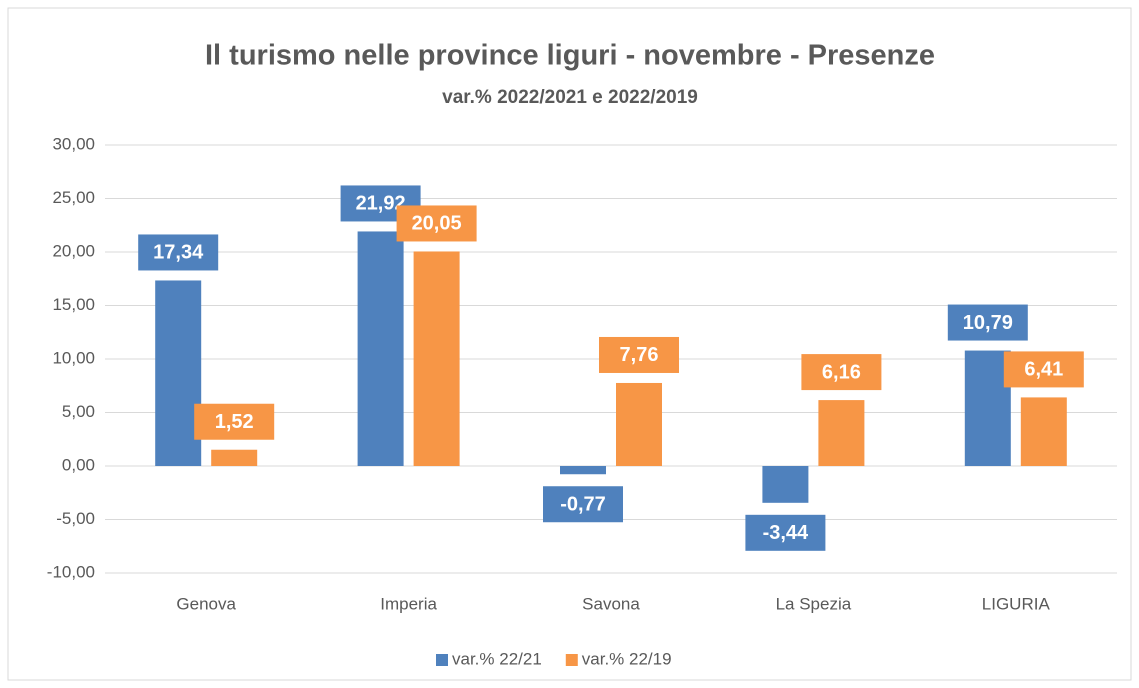  What do you see at coordinates (611, 603) in the screenshot?
I see `x-tick-label: Savona` at bounding box center [611, 603].